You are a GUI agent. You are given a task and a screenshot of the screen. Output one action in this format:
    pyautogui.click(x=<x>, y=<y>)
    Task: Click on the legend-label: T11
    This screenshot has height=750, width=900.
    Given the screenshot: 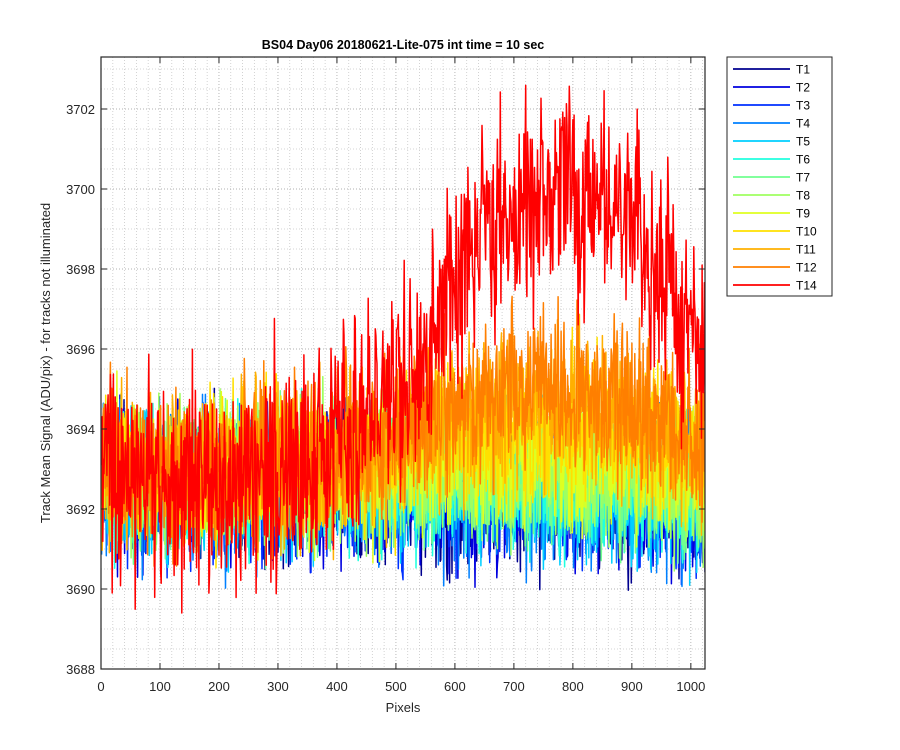 What is the action you would take?
    pyautogui.click(x=806, y=250)
    